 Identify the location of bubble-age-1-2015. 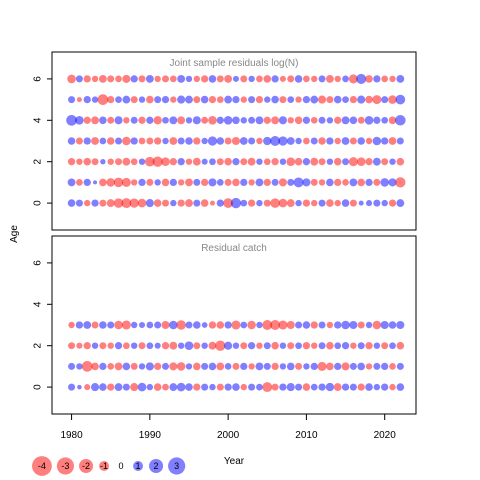
(345, 182).